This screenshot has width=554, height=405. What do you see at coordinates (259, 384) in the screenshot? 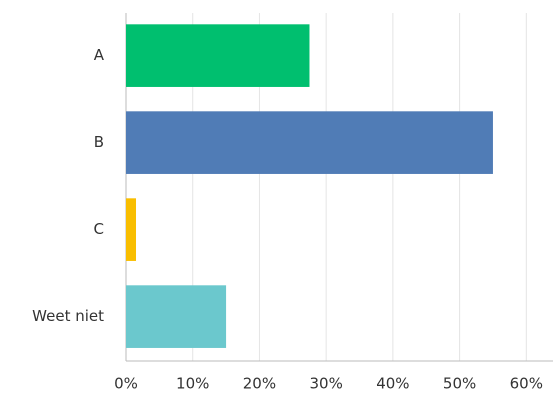
I see `x-tick-label: 20%` at bounding box center [259, 384].